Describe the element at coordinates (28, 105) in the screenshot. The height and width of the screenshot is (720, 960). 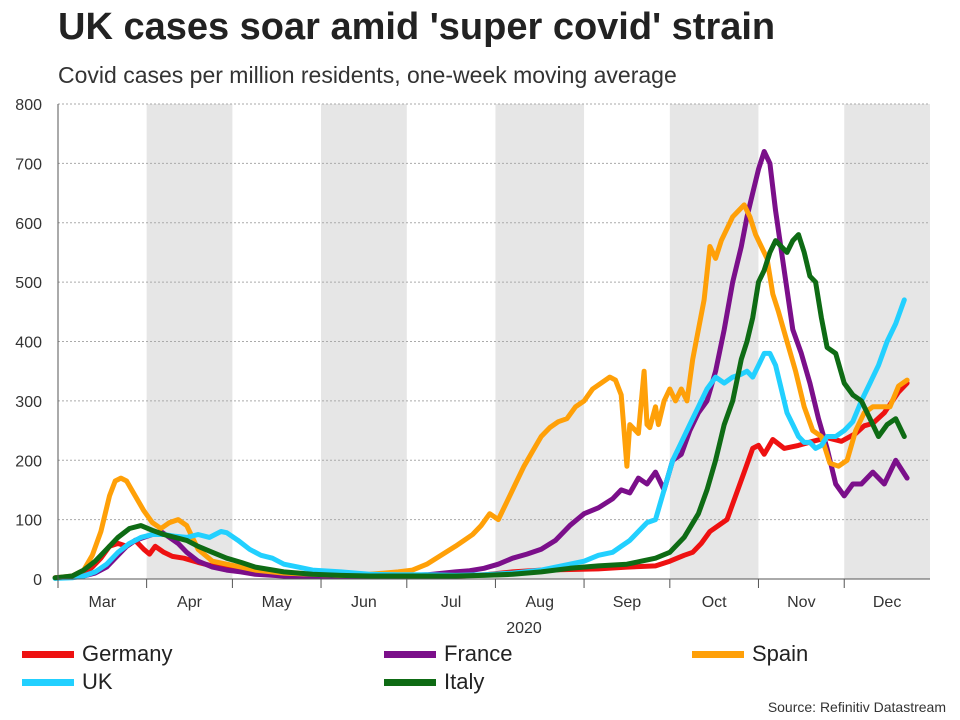
I see `y-tick-label: 800` at that location.